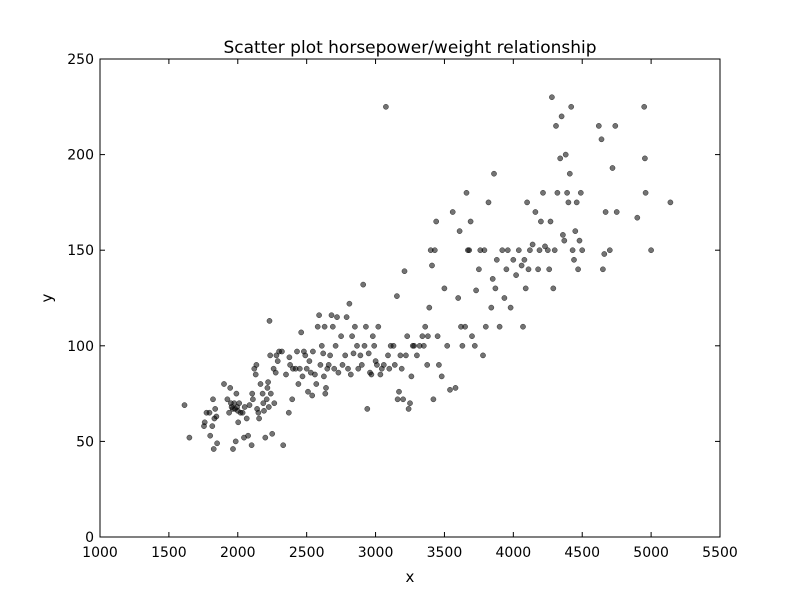 Image resolution: width=800 pixels, height=597 pixels. I want to click on x-tick-label: 4500, so click(582, 553).